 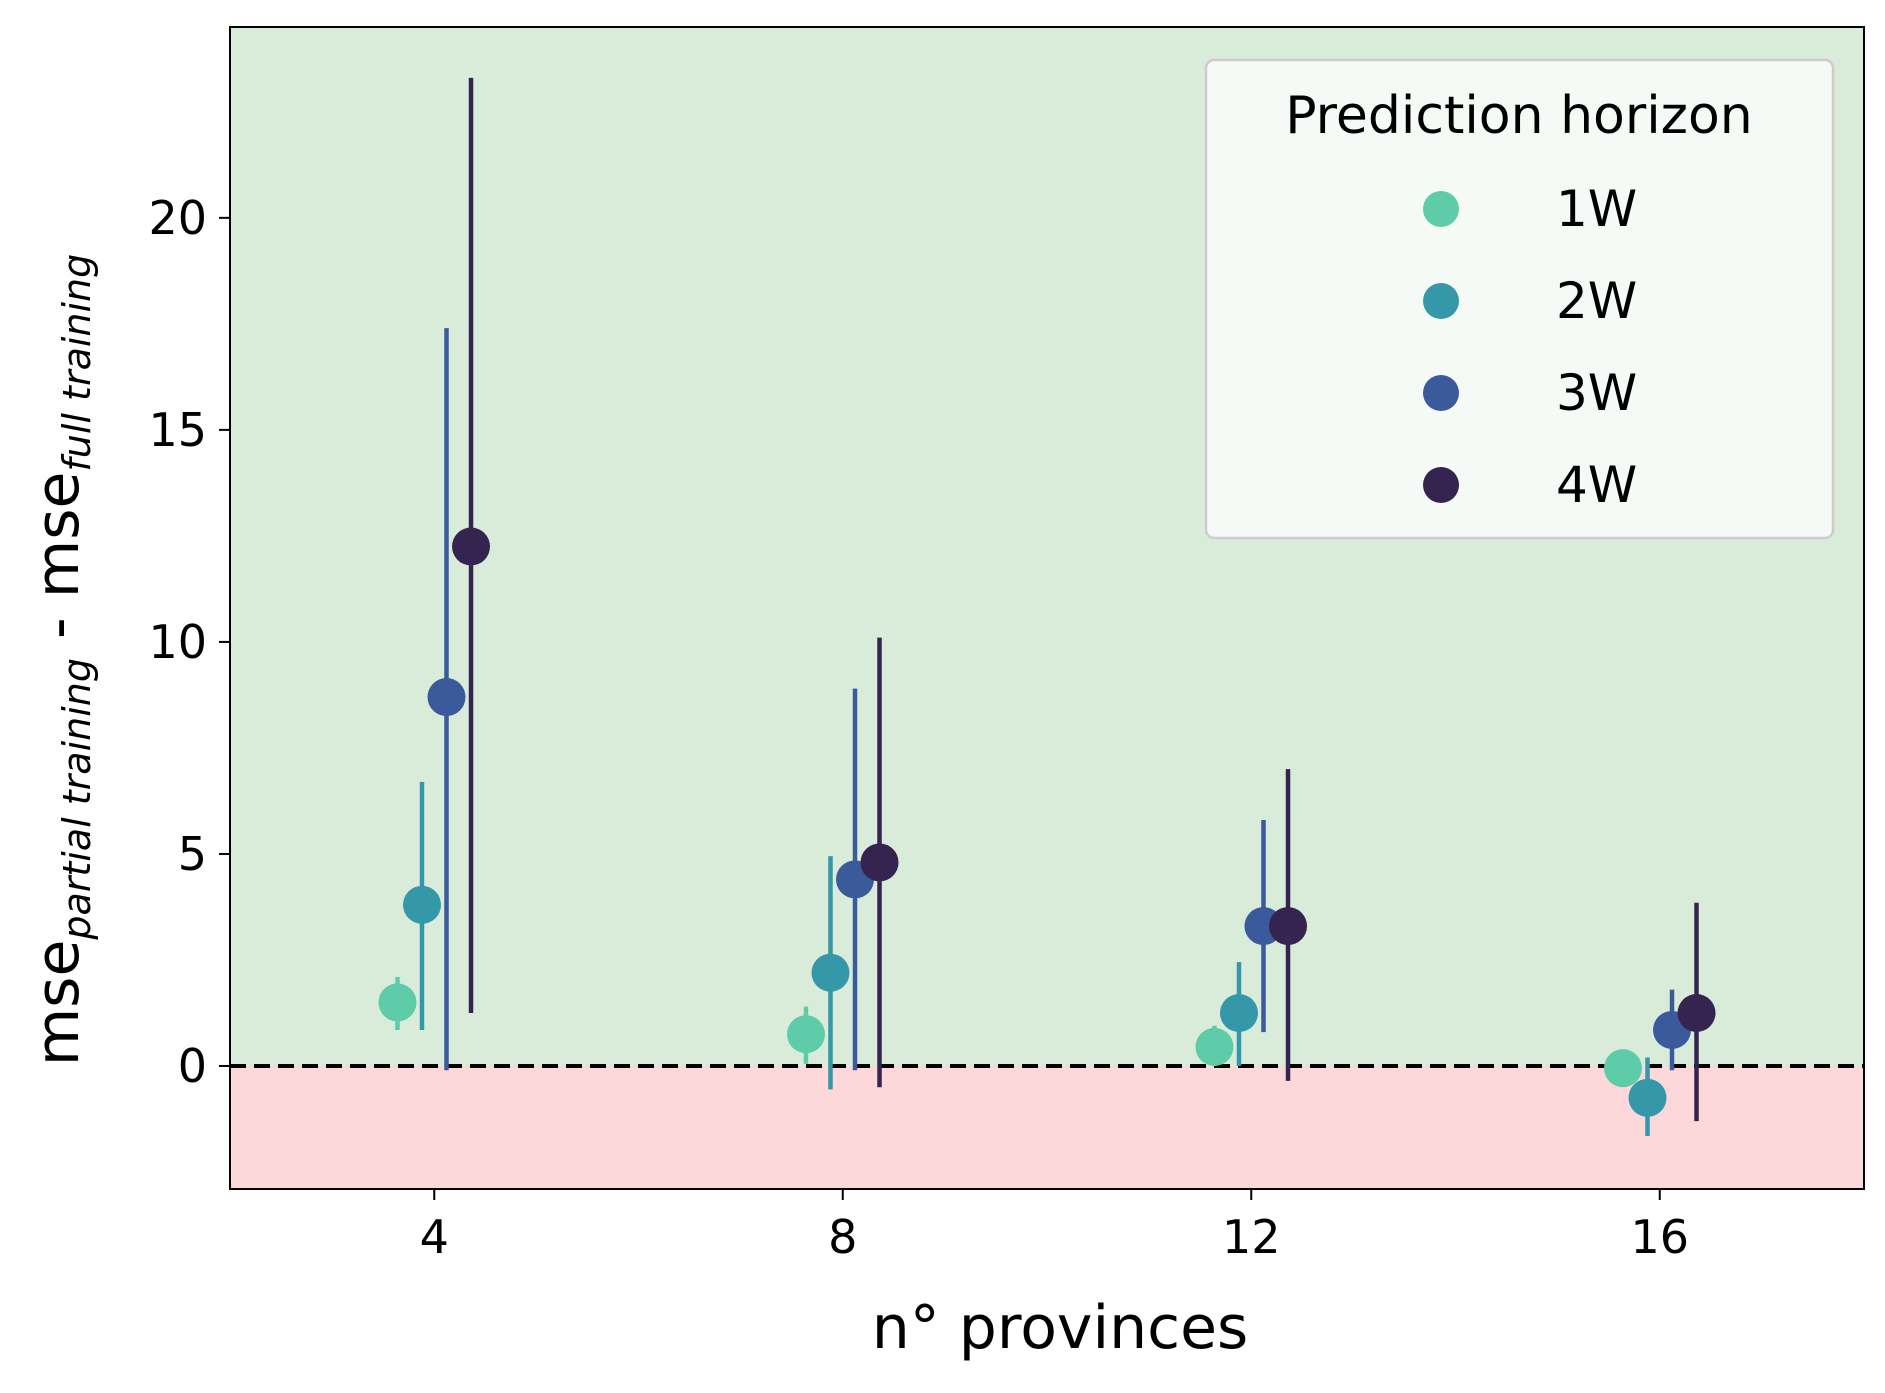 What do you see at coordinates (1010, 1032) in the screenshot?
I see `series-1W` at bounding box center [1010, 1032].